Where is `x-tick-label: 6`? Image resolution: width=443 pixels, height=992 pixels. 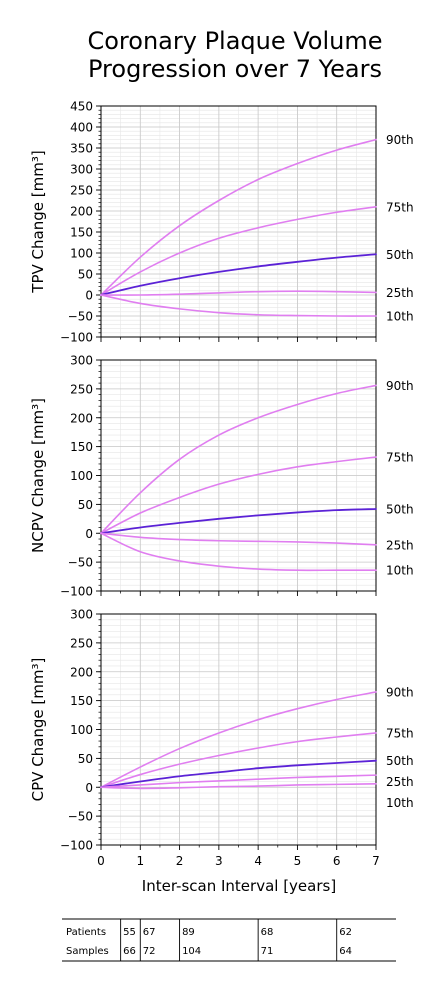
x-tick-label: 6 is located at coordinates (337, 861).